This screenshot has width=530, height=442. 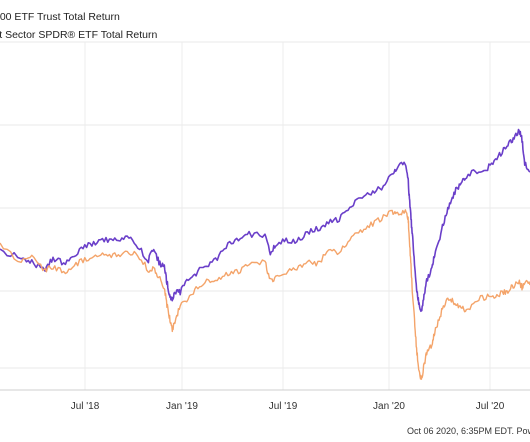 What do you see at coordinates (182, 406) in the screenshot?
I see `x-tick-label-1: Jan '19` at bounding box center [182, 406].